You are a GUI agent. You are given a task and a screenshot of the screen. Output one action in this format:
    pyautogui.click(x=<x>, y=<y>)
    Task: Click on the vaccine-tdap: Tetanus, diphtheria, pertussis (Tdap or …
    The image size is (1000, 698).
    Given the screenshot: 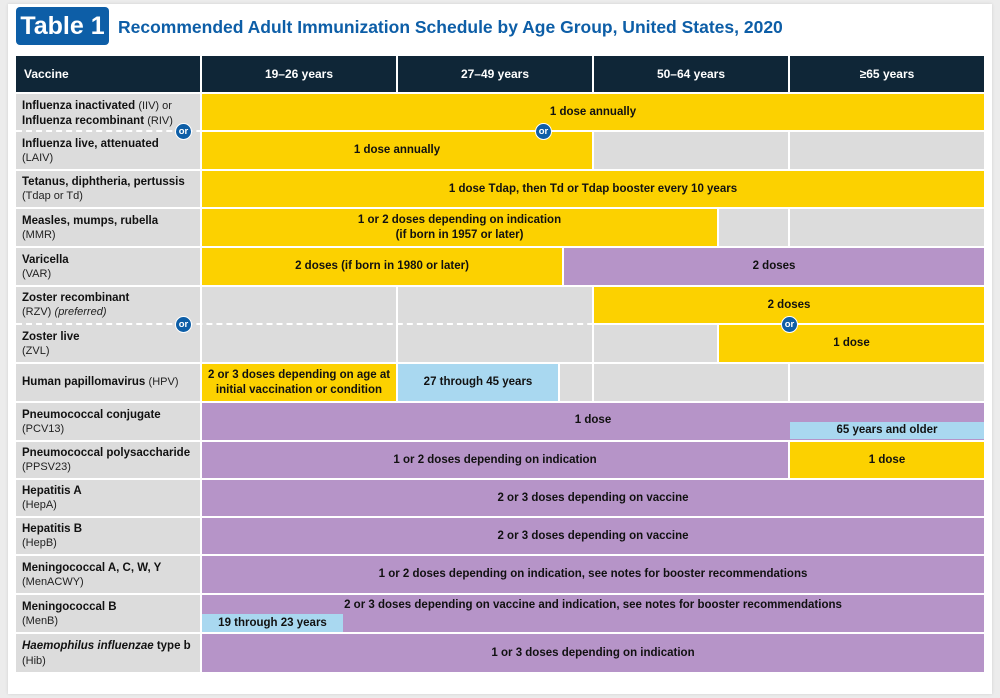 What is the action you would take?
    pyautogui.click(x=108, y=189)
    